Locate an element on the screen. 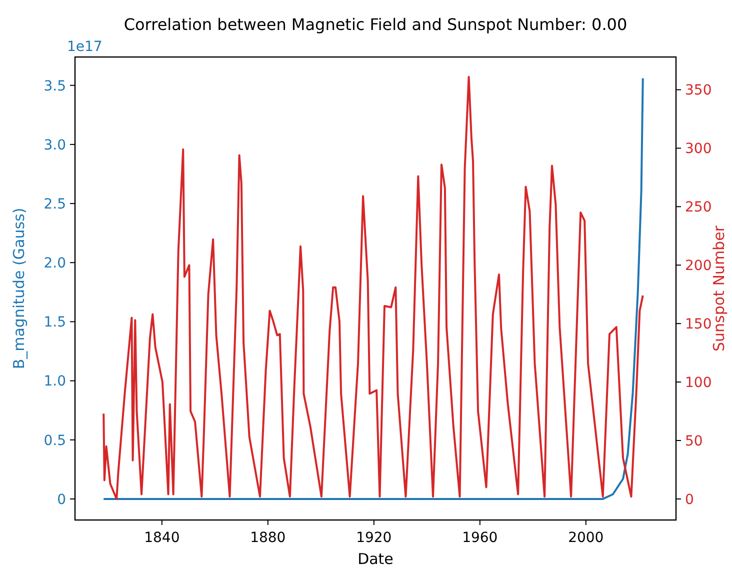 This screenshot has height=568, width=732. y-tick-label: 0 is located at coordinates (61, 500).